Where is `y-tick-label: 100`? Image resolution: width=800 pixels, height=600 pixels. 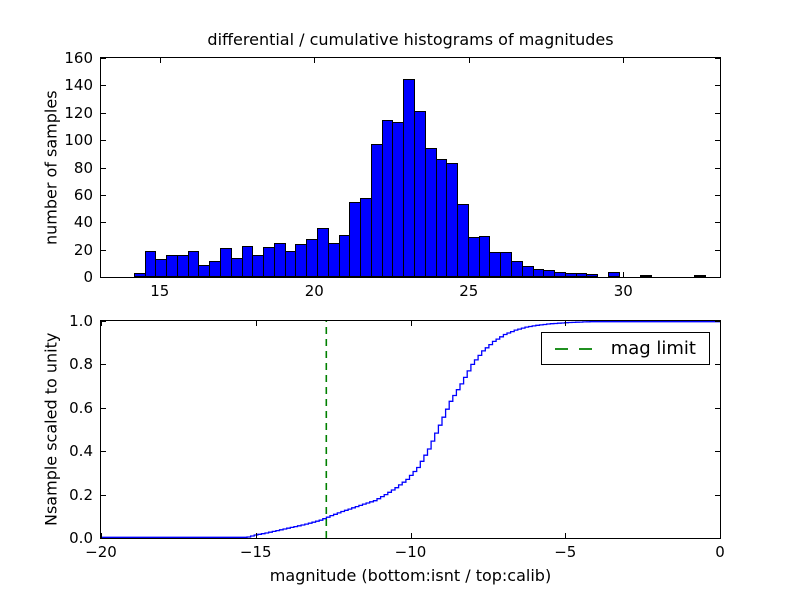 y-tick-label: 100 is located at coordinates (78, 140).